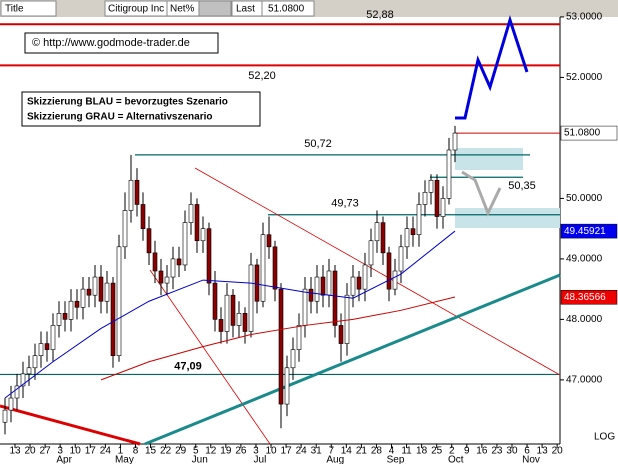 Image resolution: width=618 pixels, height=464 pixels. What do you see at coordinates (196, 451) in the screenshot?
I see `x-tick-label: 5` at bounding box center [196, 451].